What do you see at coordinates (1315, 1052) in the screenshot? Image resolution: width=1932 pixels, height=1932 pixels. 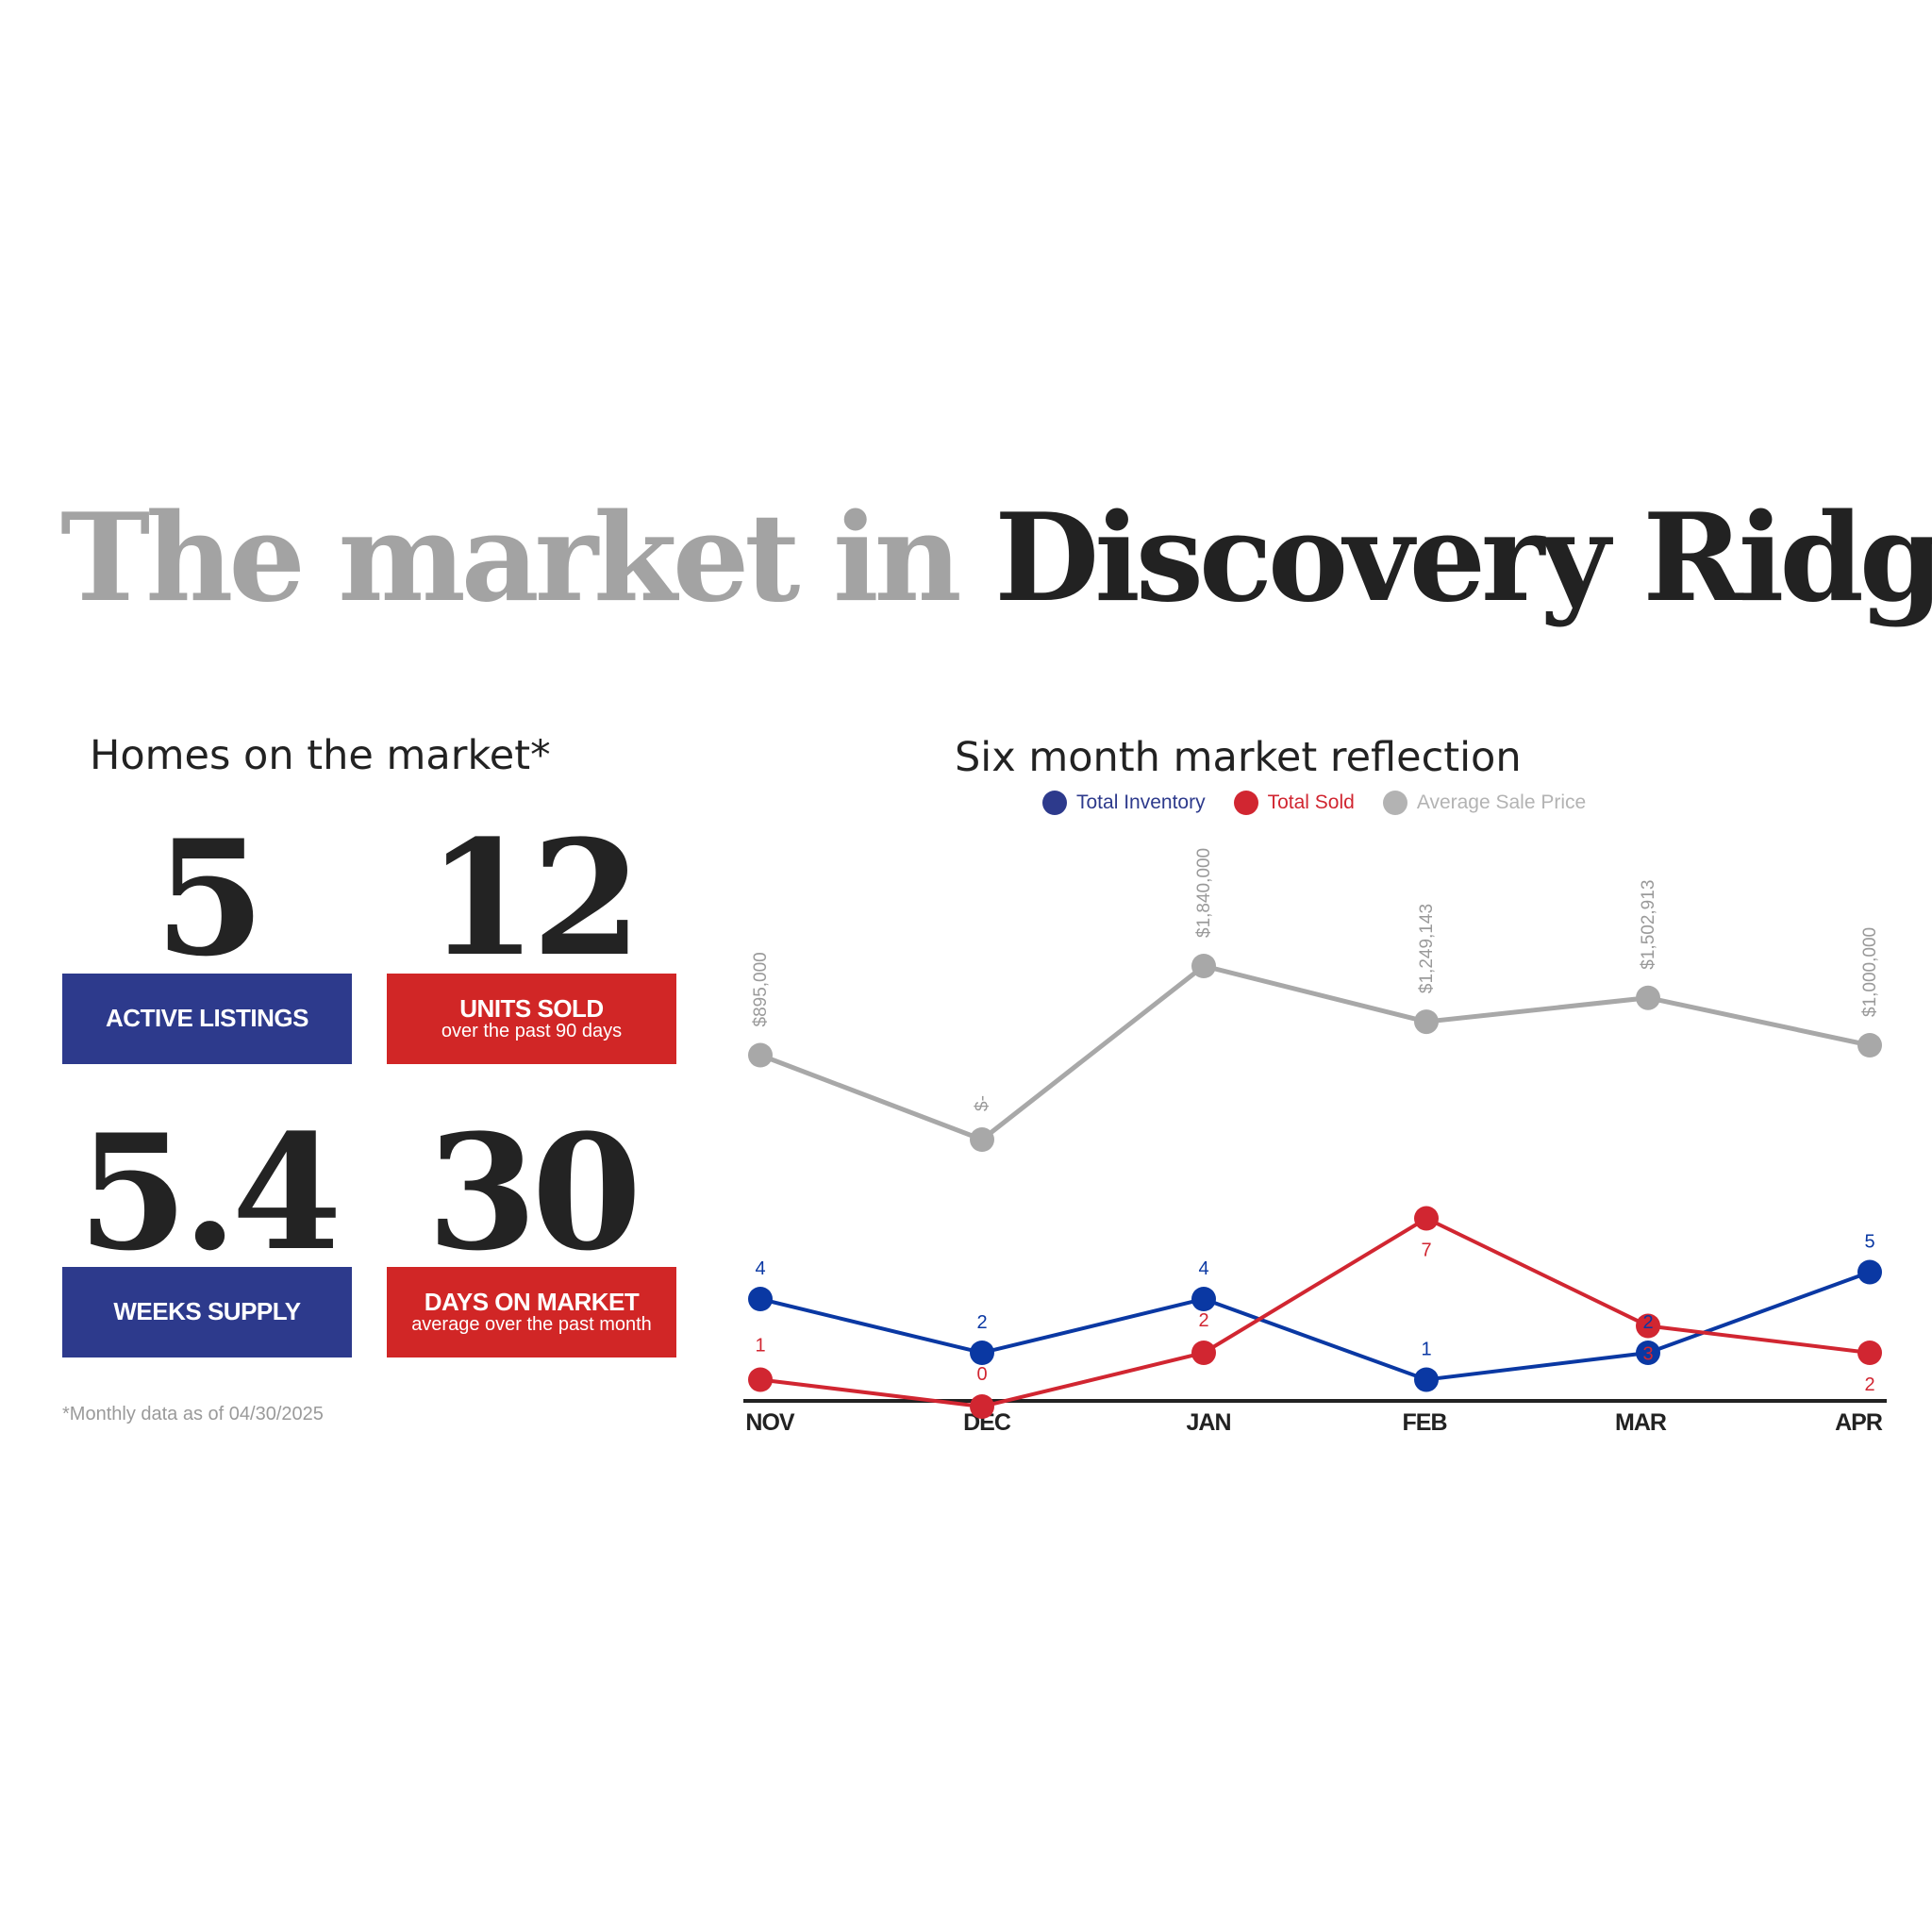 I see `series-line-average-sale-price` at bounding box center [1315, 1052].